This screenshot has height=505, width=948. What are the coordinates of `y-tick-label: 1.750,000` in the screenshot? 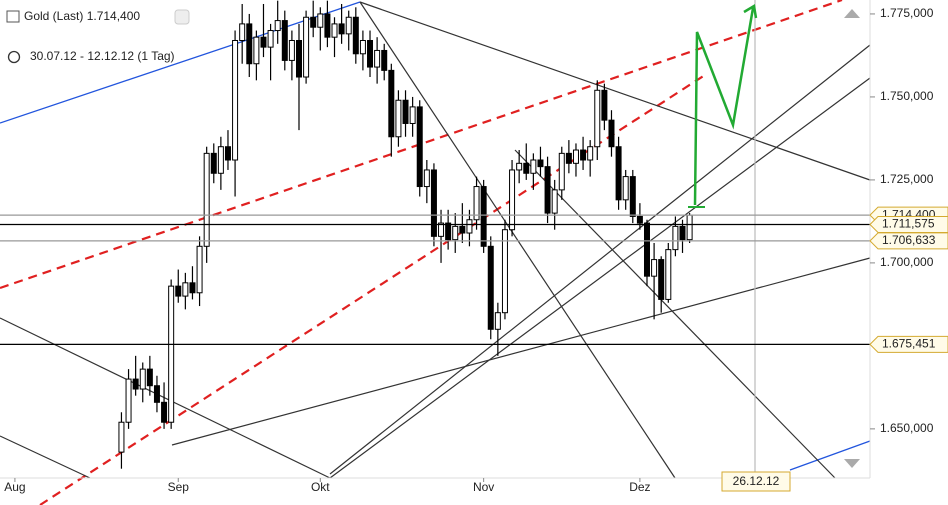 It's located at (907, 96).